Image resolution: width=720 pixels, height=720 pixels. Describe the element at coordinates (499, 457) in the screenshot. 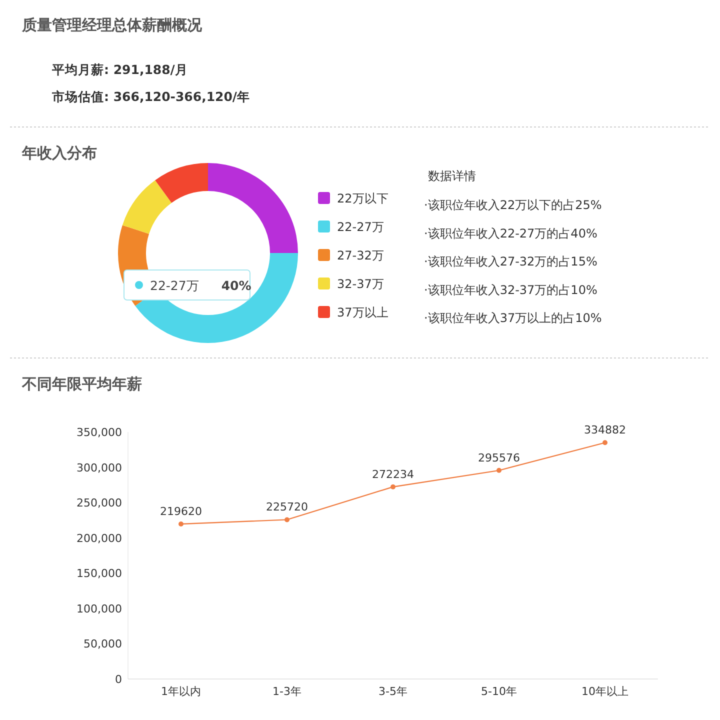

I see `data-label: 295576` at that location.